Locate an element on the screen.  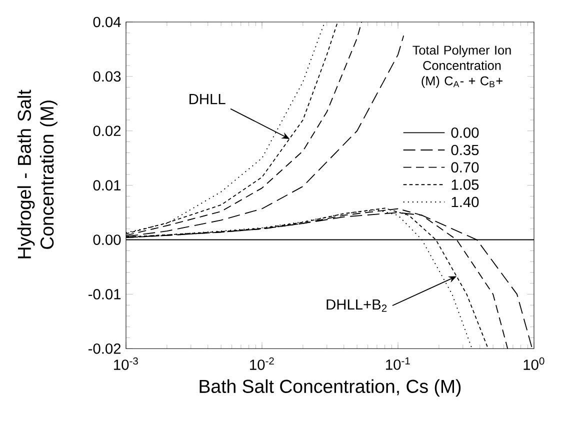
y-tick-label: 0.04 is located at coordinates (107, 22).